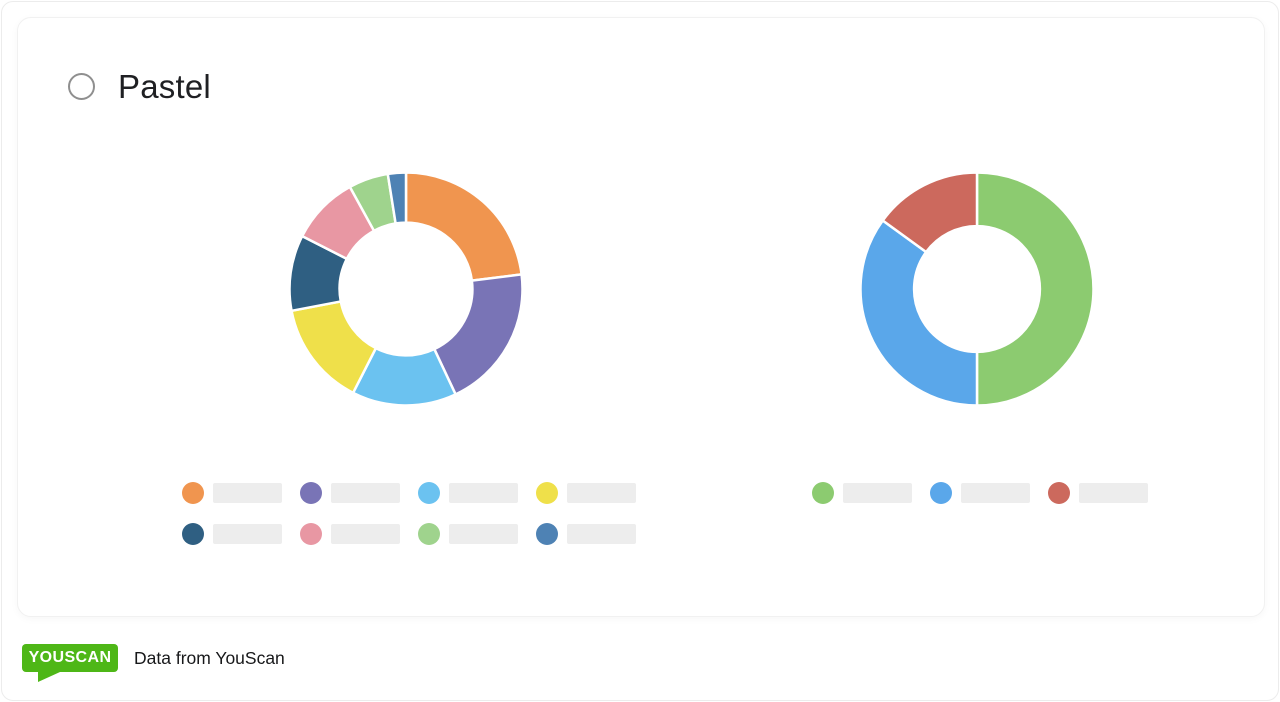 The image size is (1280, 702). I want to click on legend-right, so click(980, 493).